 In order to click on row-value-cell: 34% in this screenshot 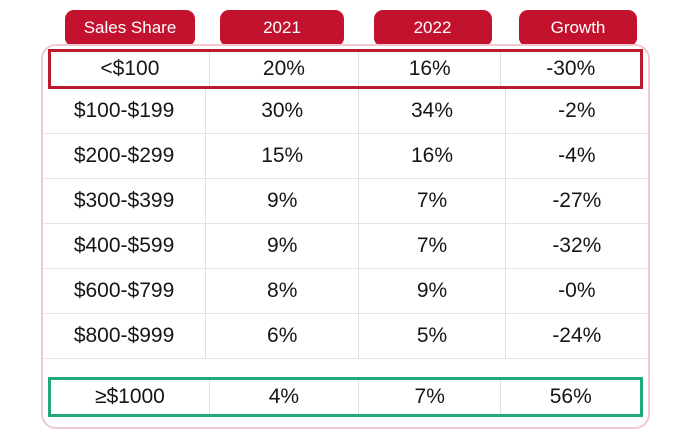, I will do `click(432, 111)`.